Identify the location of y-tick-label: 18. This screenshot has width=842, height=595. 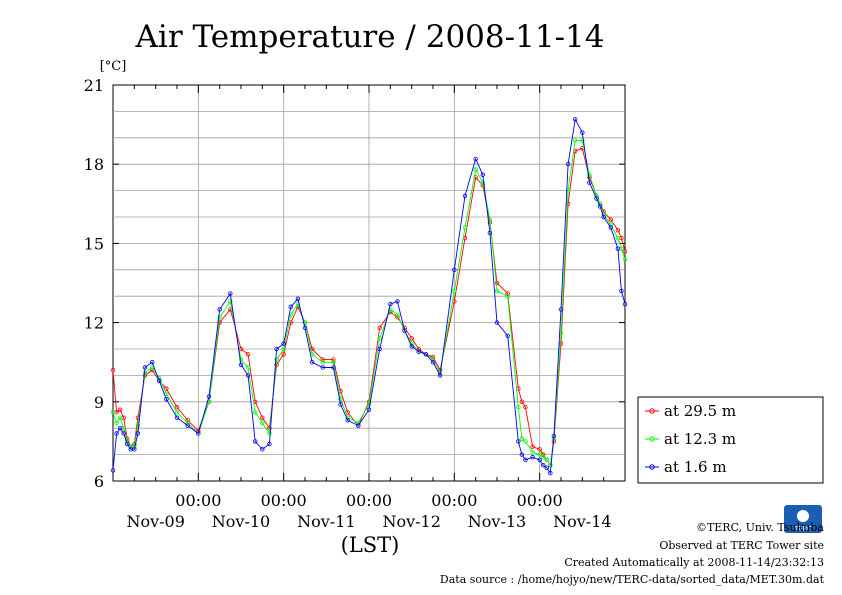
(94, 164).